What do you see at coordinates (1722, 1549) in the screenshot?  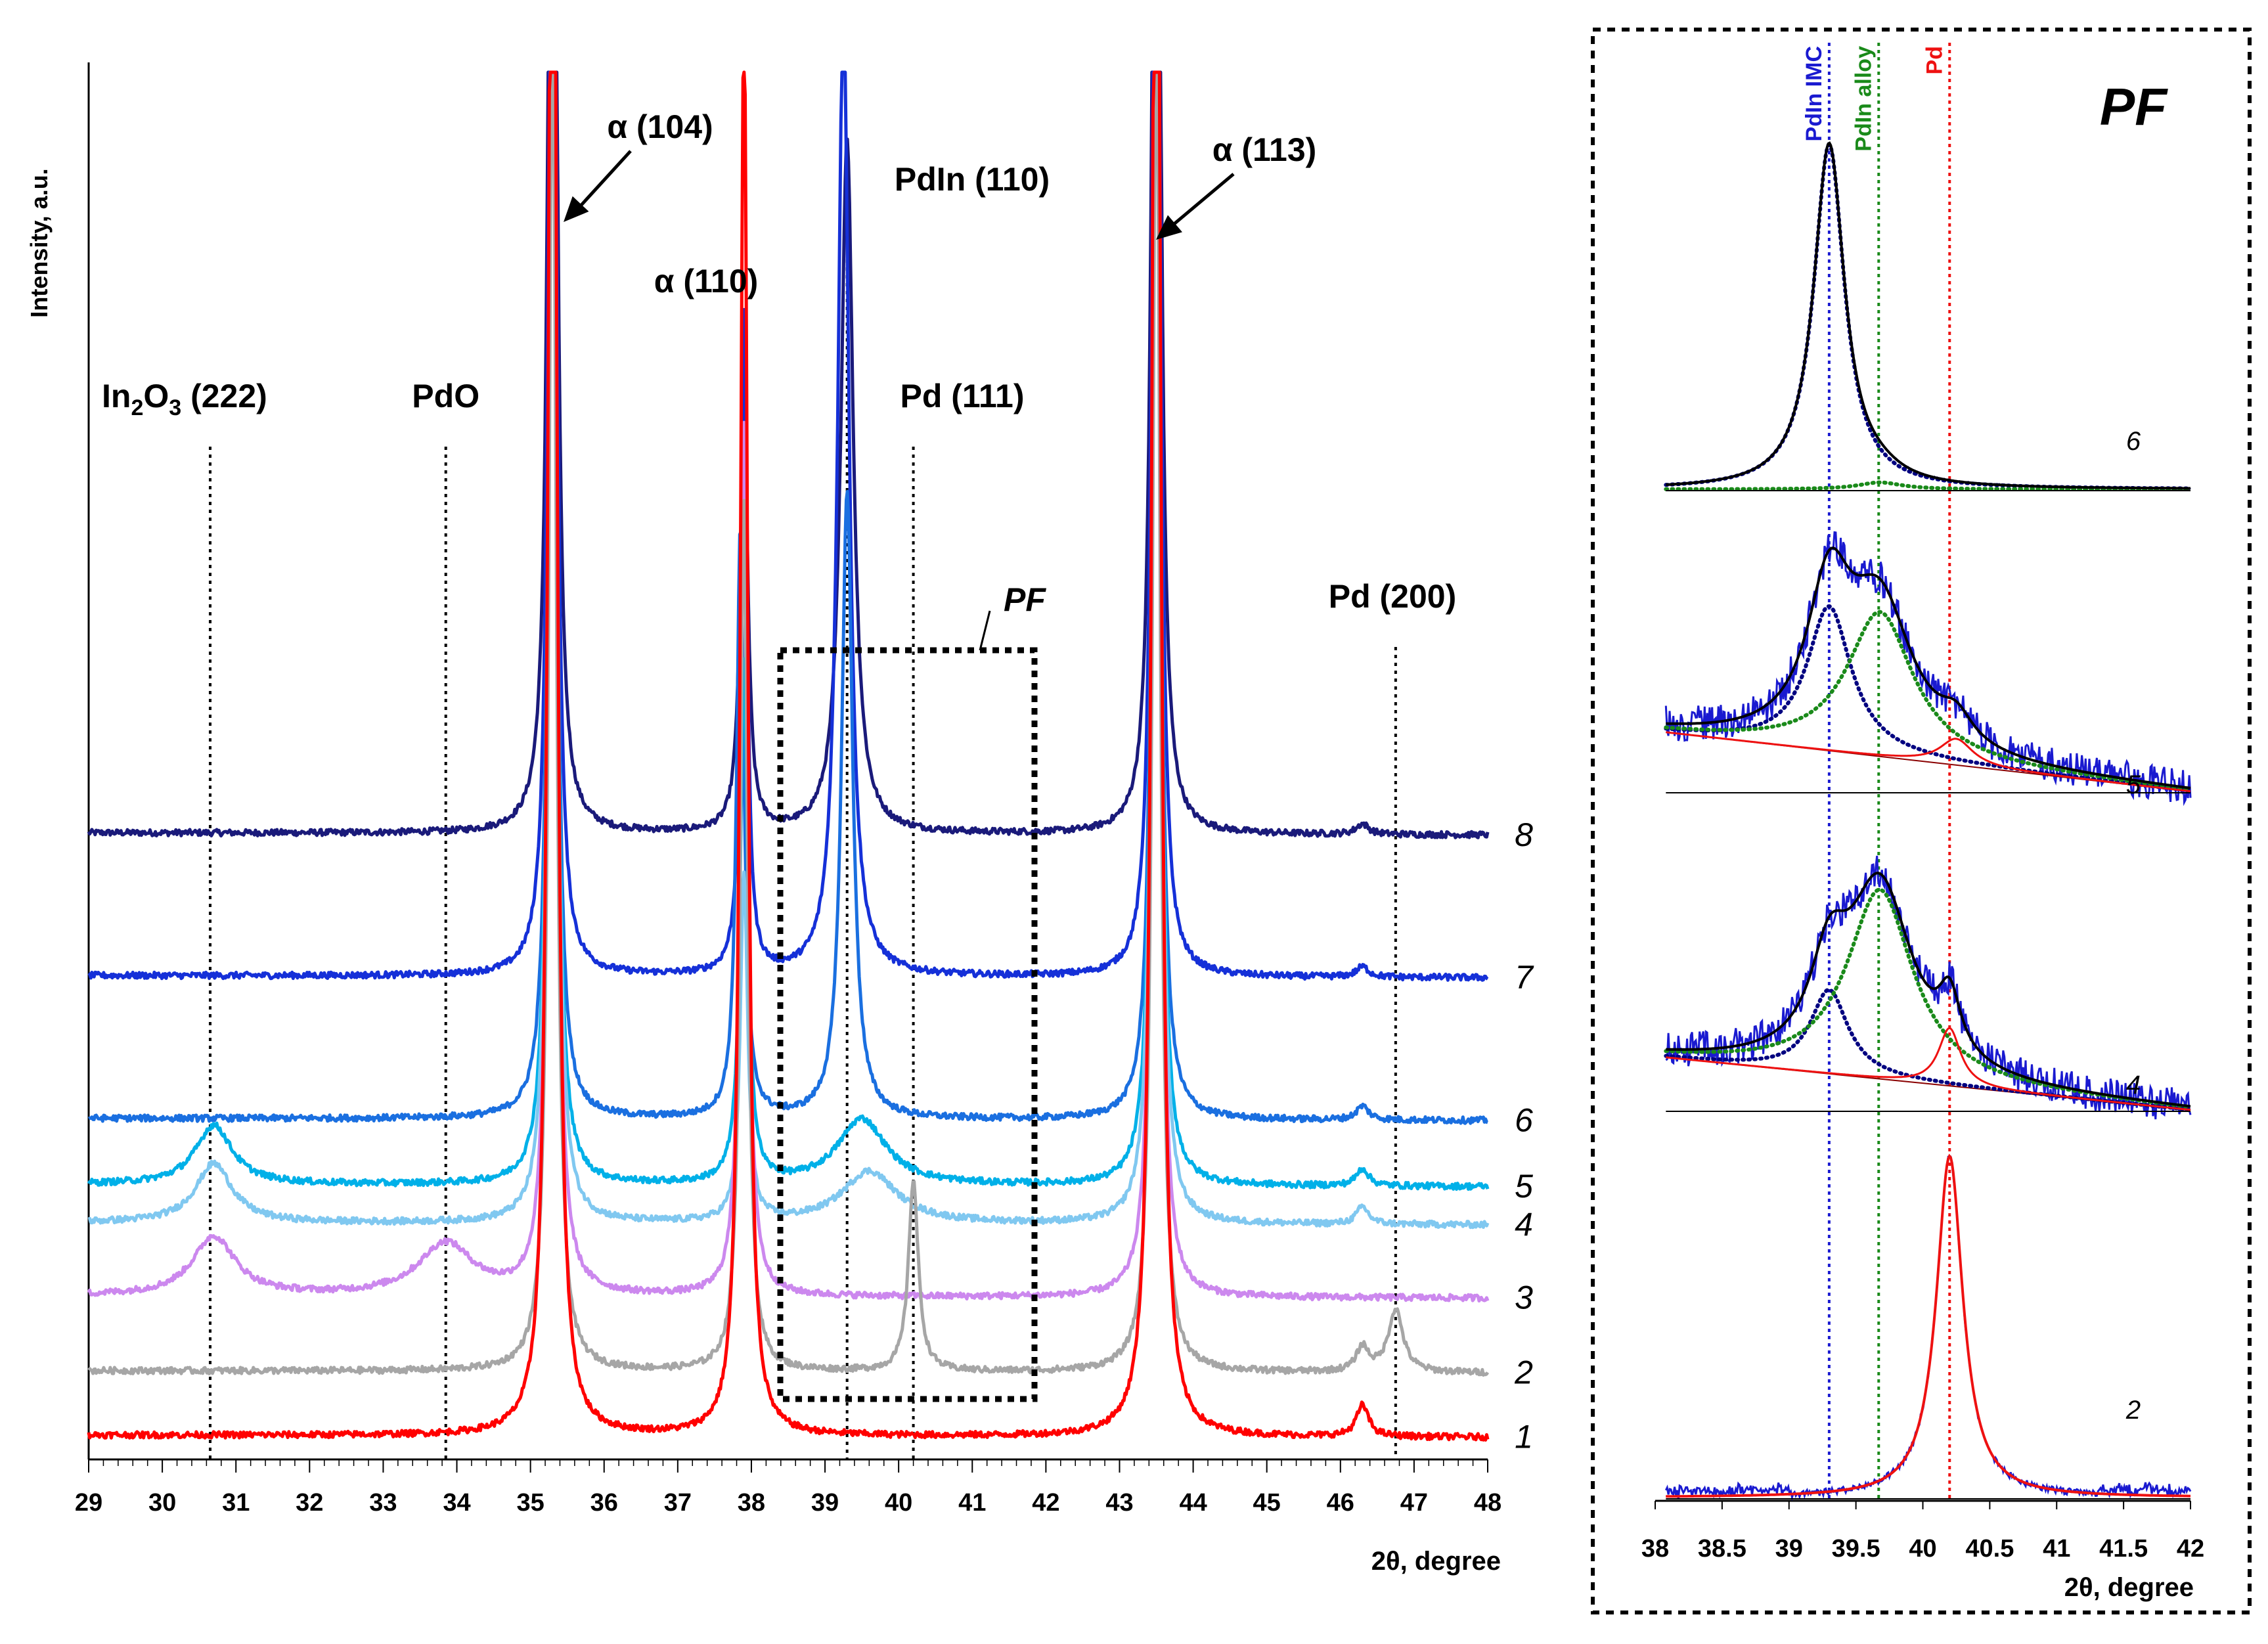 I see `inset-x-tick-label: 38.5` at bounding box center [1722, 1549].